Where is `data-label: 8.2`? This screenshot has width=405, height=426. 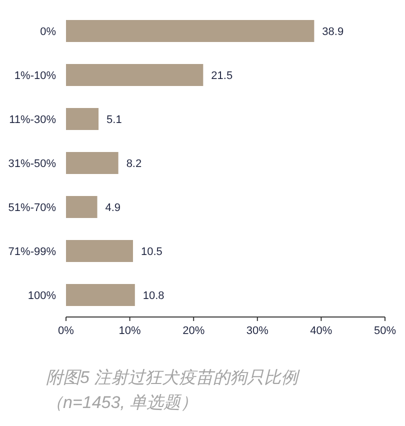
data-label: 8.2 is located at coordinates (134, 164).